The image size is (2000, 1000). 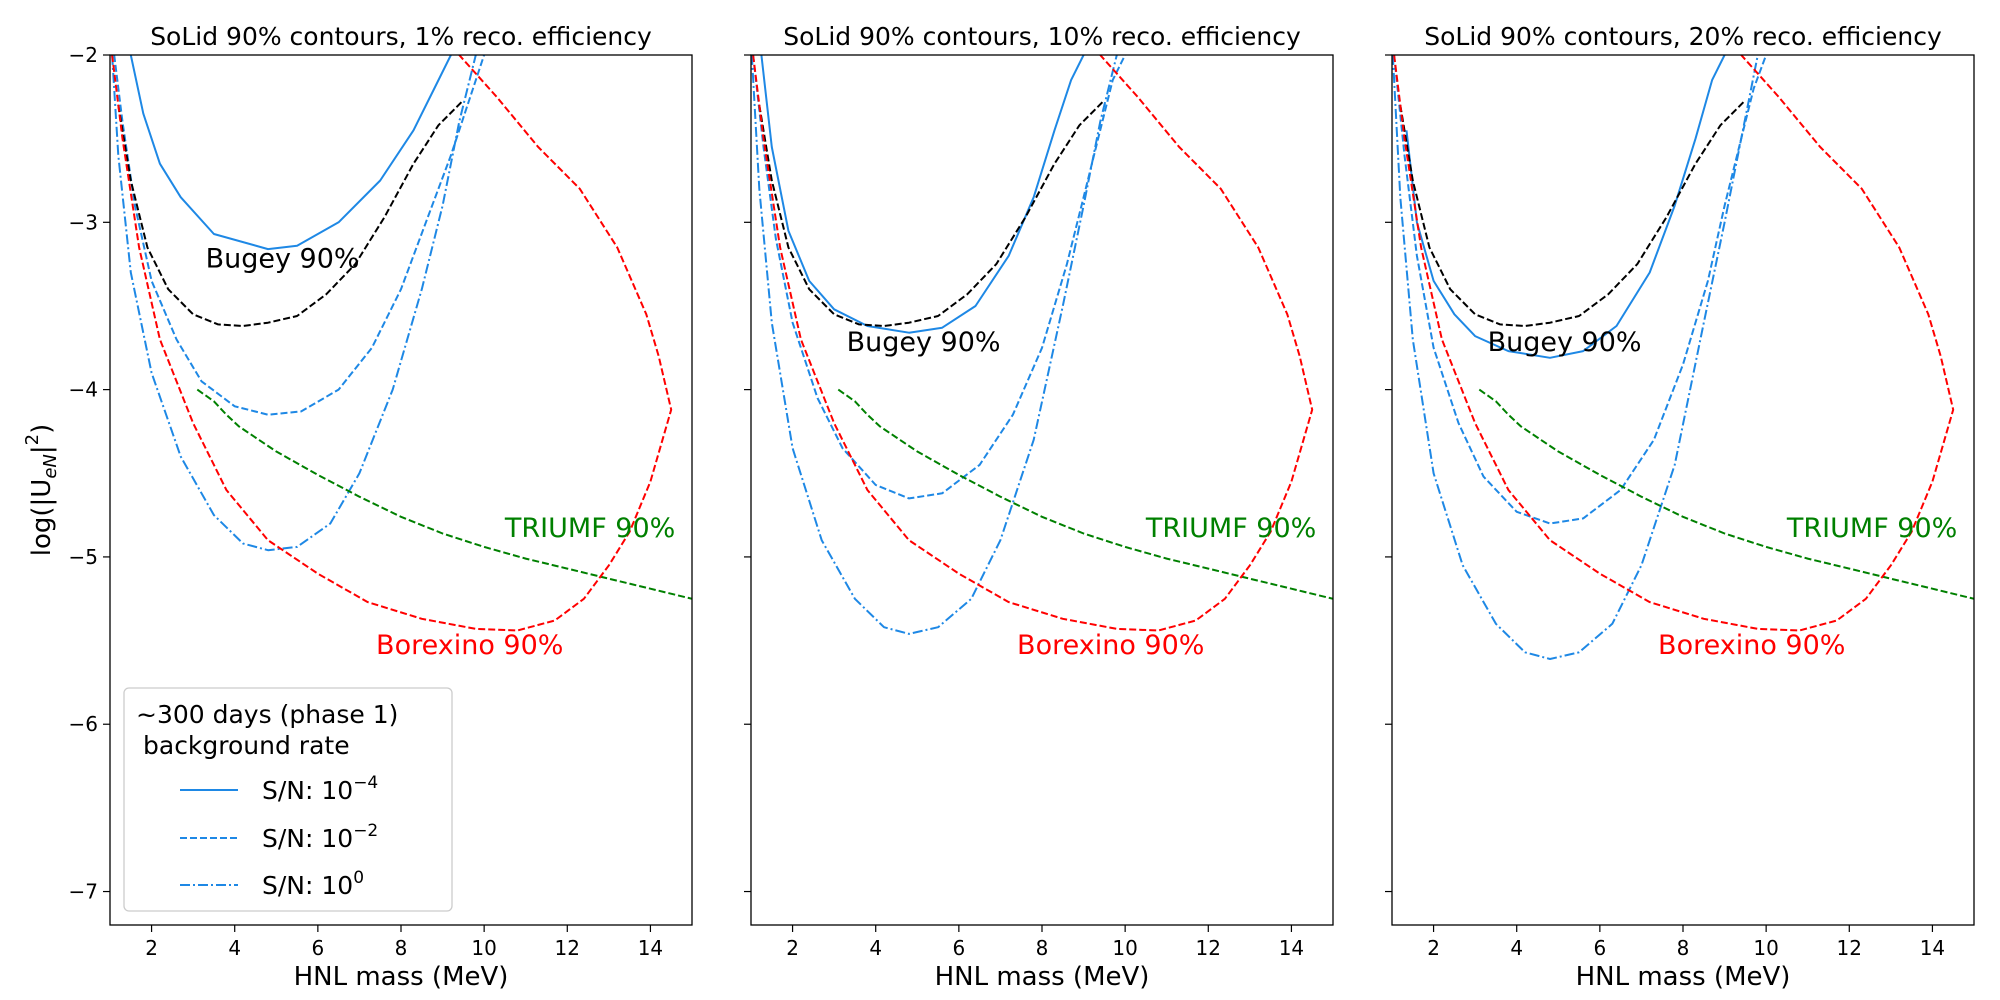 I want to click on y-axis-label: log(|UeN|2), so click(x=41, y=490).